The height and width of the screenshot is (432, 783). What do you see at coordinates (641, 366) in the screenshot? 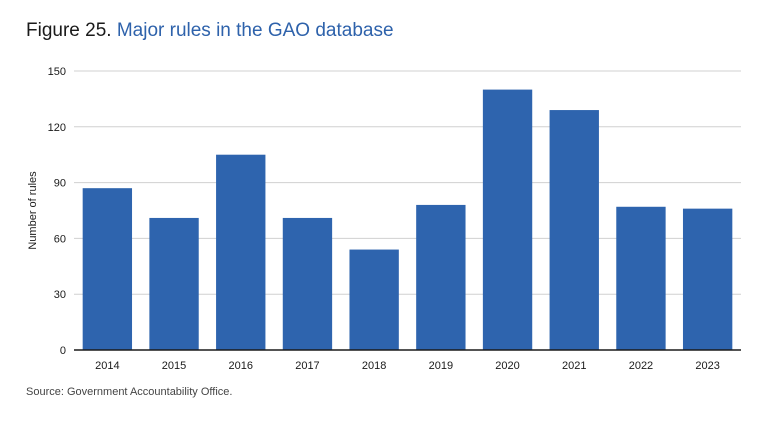
I see `x-tick-label: 2022` at bounding box center [641, 366].